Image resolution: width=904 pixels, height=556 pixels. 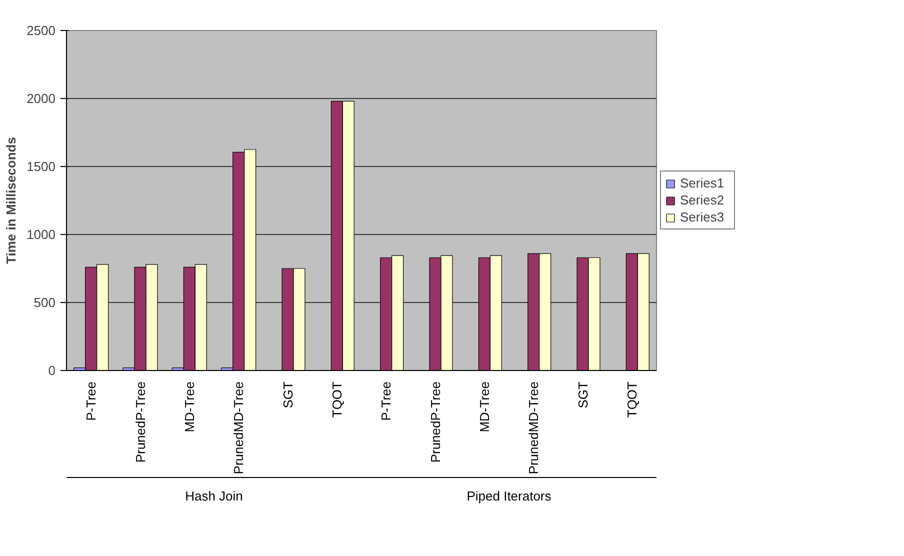 I want to click on y-tick-label: 0, so click(x=52, y=370).